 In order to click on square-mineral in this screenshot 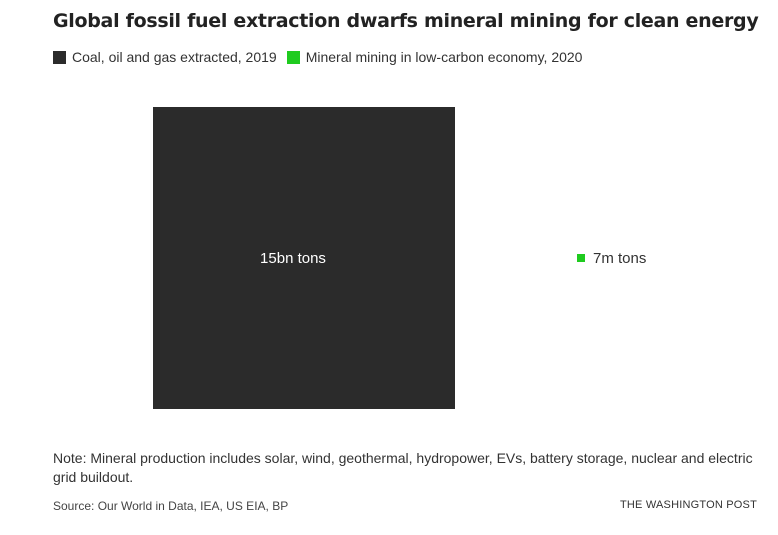, I will do `click(581, 258)`.